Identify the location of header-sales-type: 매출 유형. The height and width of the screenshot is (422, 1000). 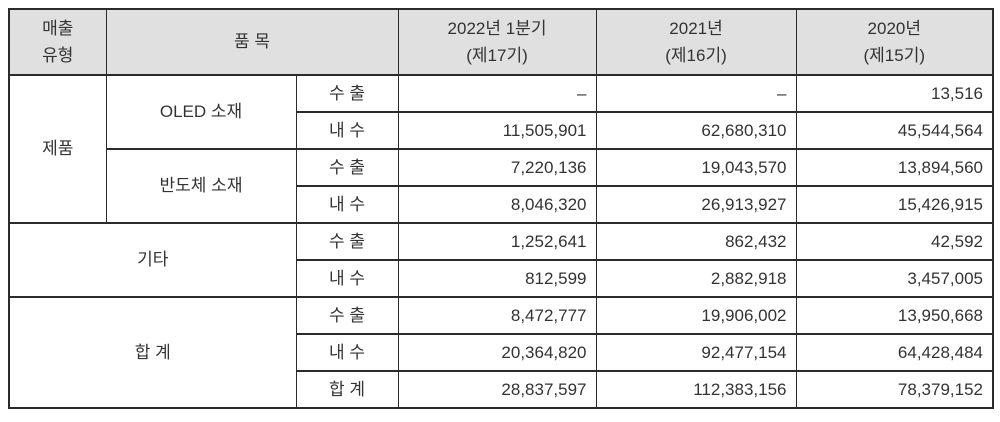
(57, 42).